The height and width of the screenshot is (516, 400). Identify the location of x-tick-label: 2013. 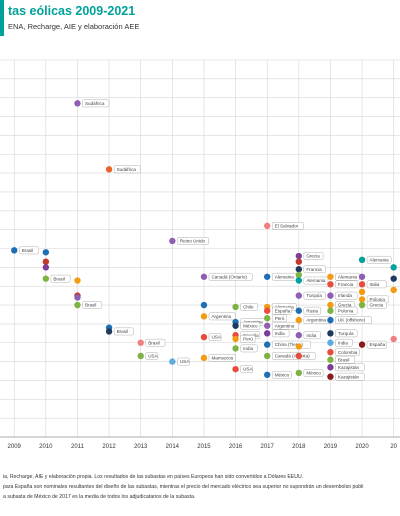
(141, 447).